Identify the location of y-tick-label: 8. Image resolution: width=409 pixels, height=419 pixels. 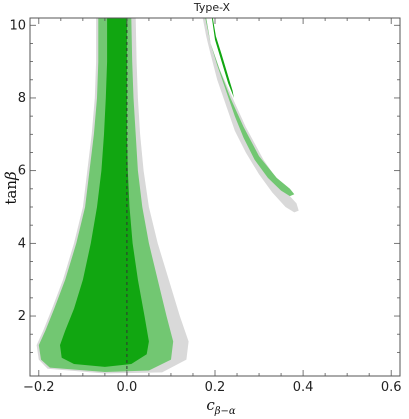
(22, 98).